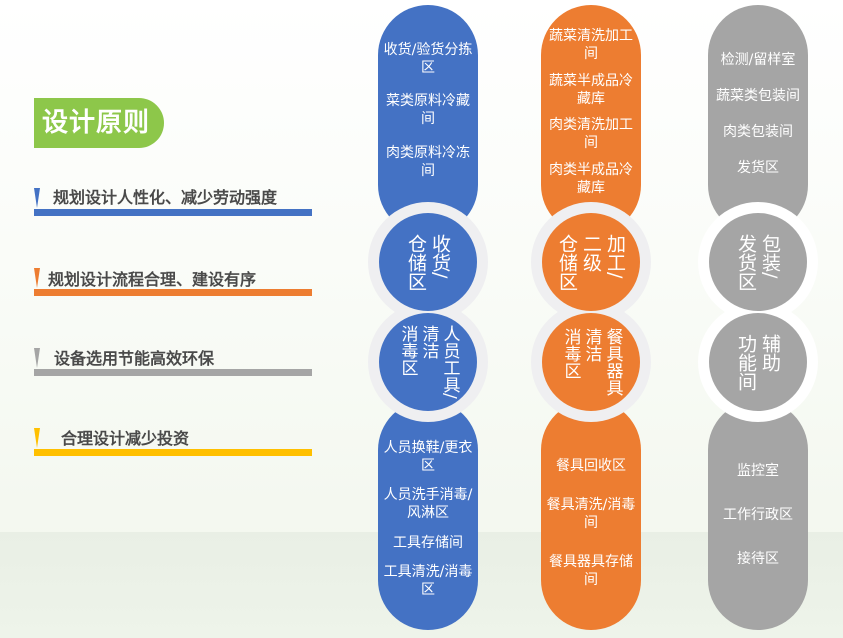 The height and width of the screenshot is (638, 843). I want to click on principle-text: 规划设计人性化、减少劳动强度, so click(165, 197).